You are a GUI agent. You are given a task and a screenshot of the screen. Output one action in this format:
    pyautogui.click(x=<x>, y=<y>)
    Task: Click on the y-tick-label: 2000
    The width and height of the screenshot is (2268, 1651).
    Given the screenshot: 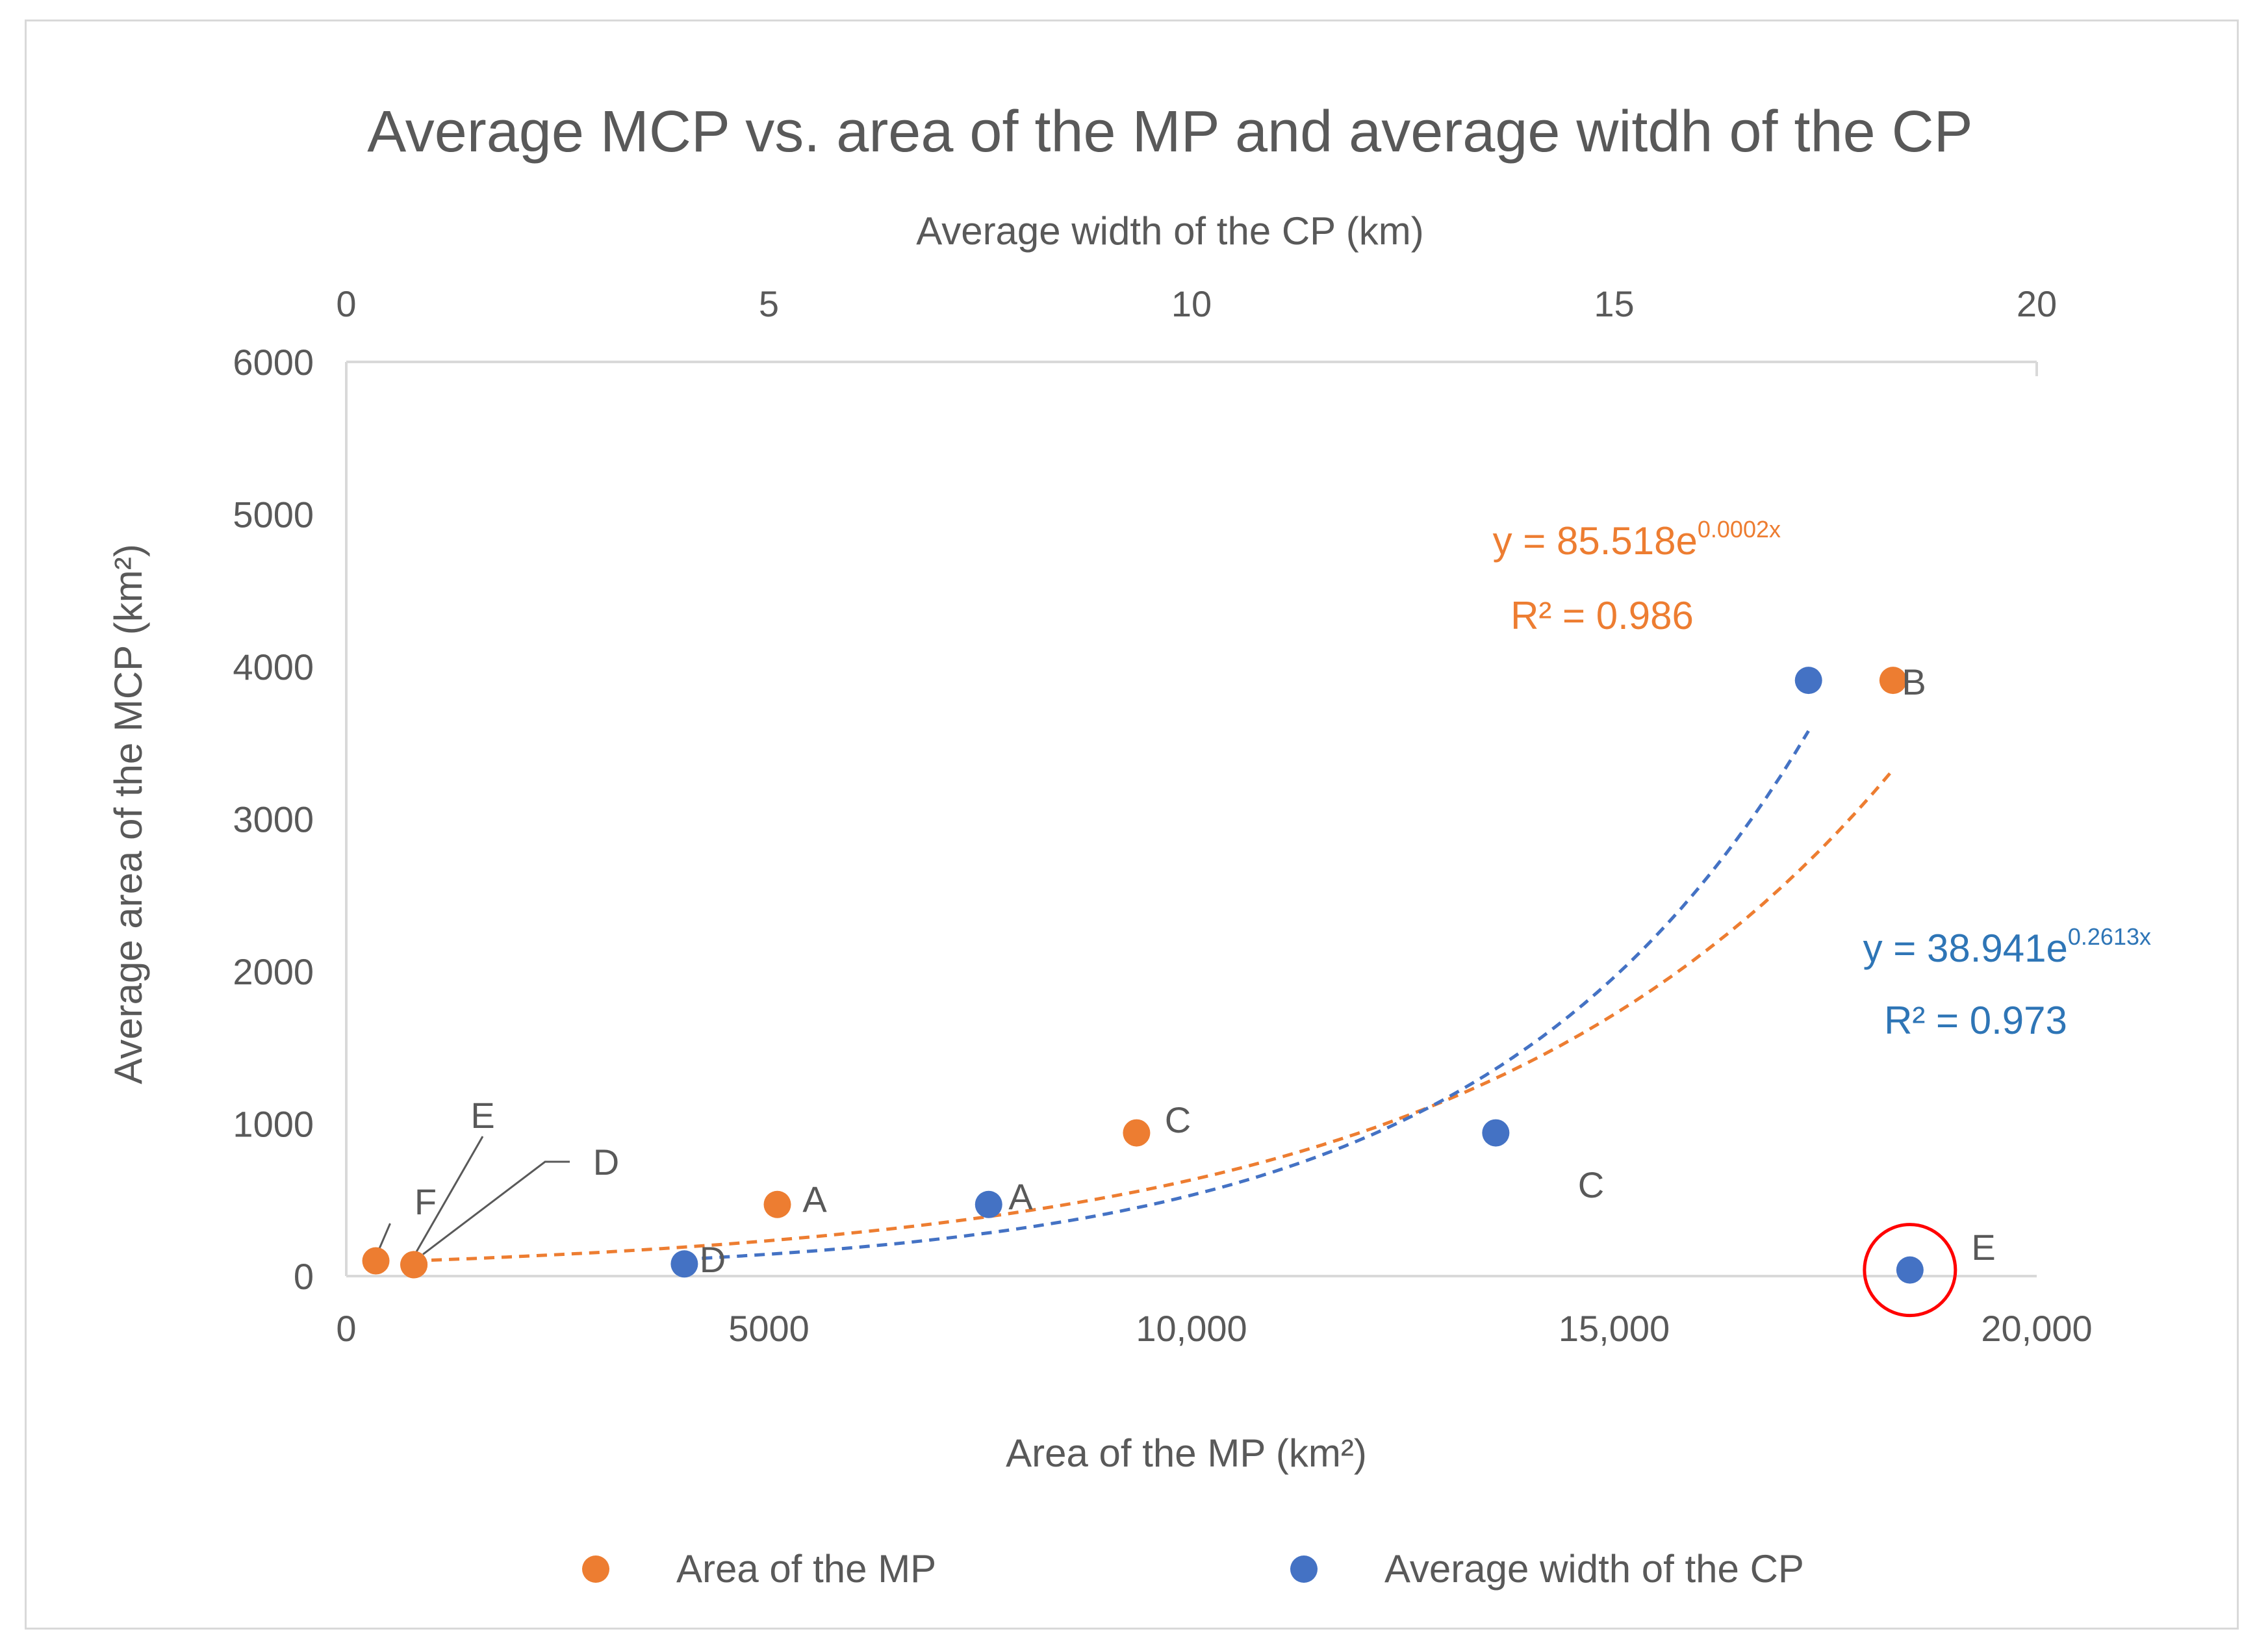 What is the action you would take?
    pyautogui.click(x=273, y=971)
    